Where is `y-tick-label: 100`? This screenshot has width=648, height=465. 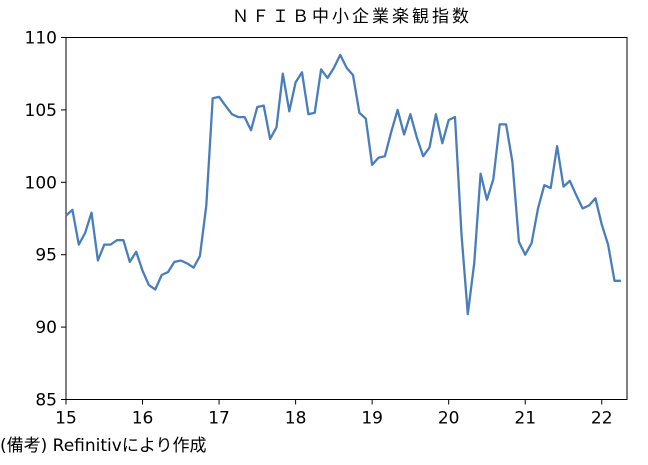 y-tick-label: 100 is located at coordinates (41, 183).